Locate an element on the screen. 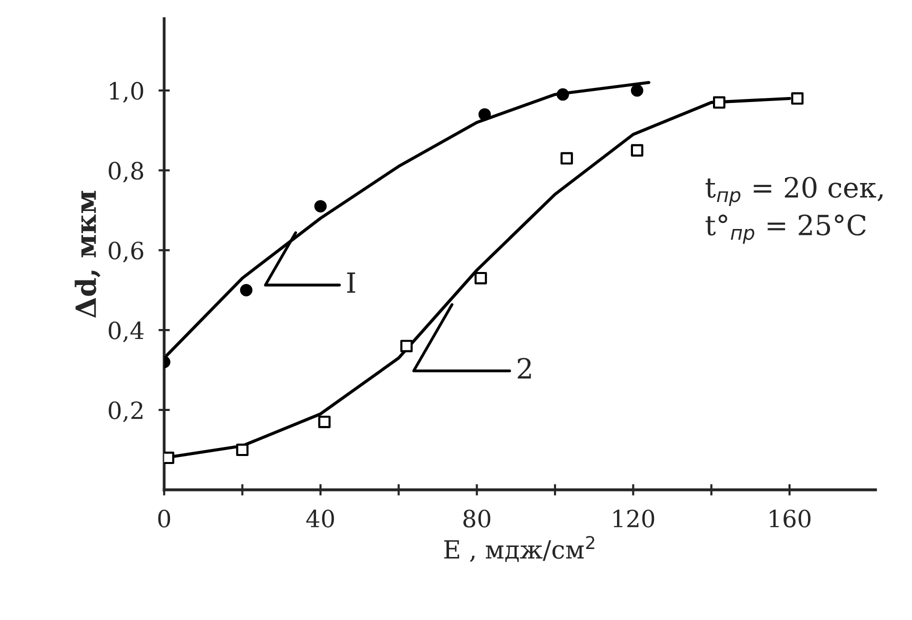 Image resolution: width=912 pixels, height=620 pixels. annotation: t$_{пр}$ = 20 сек, is located at coordinates (794, 191).